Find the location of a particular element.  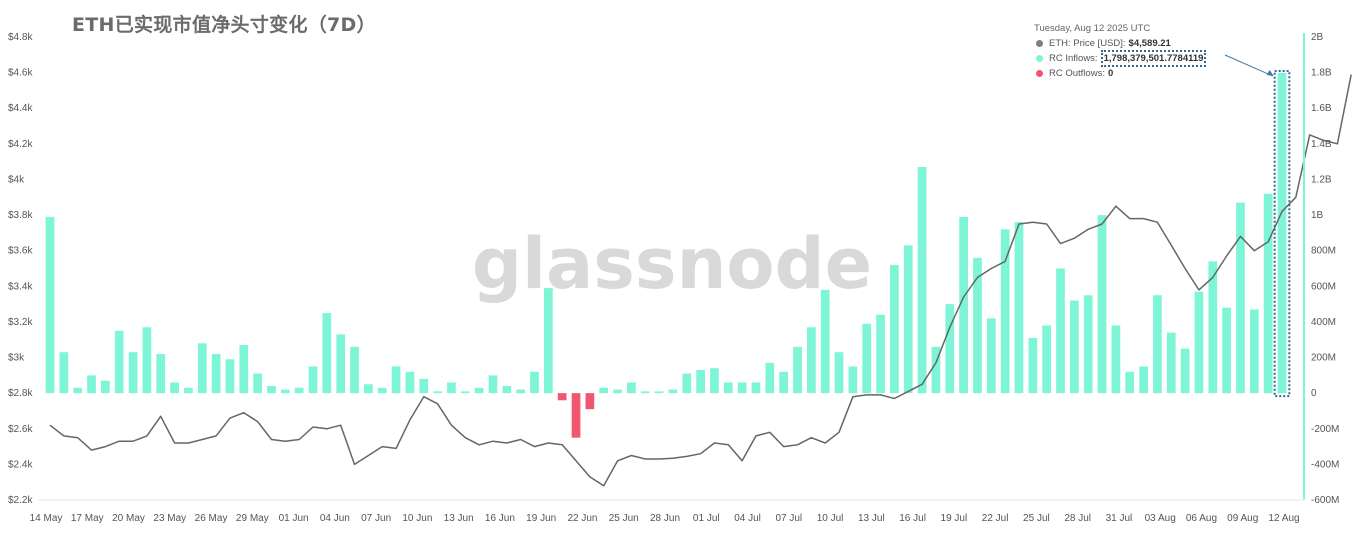

left-tick-label: $3.4k is located at coordinates (20, 286).